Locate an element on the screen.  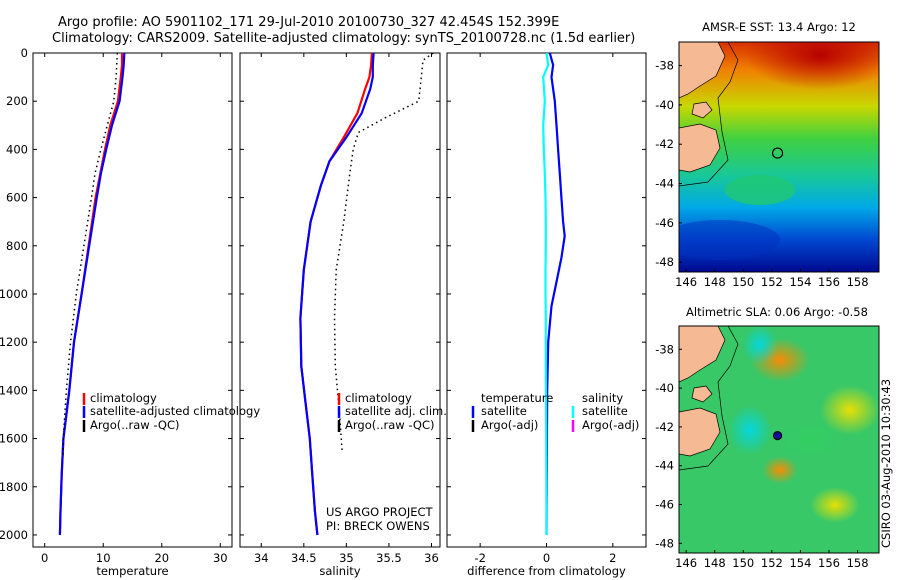
temperature-xtick-label: 20 is located at coordinates (161, 558).